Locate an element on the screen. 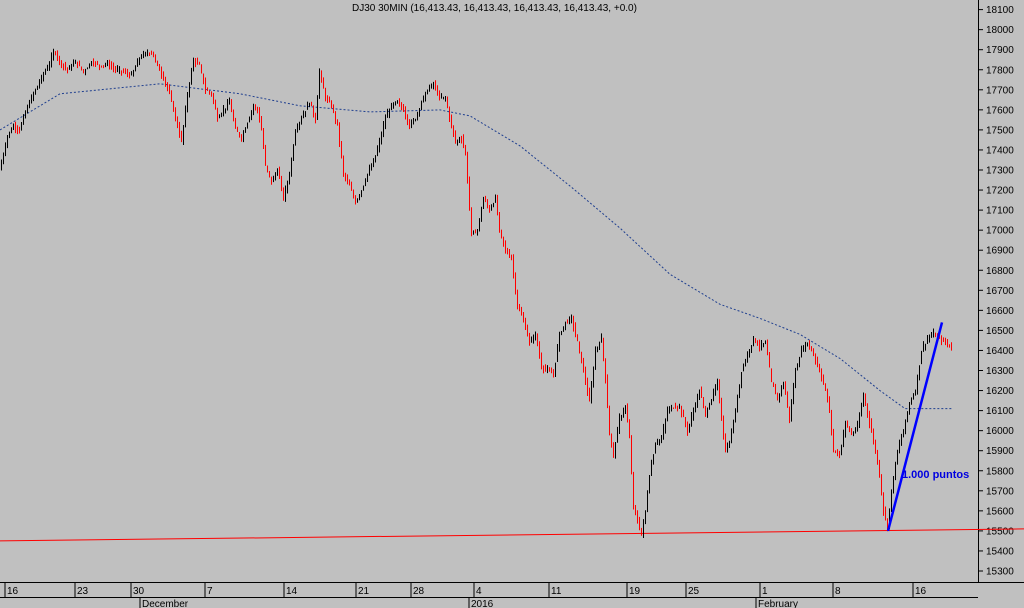 This screenshot has height=608, width=1024. x-tick-label: 23 is located at coordinates (83, 591).